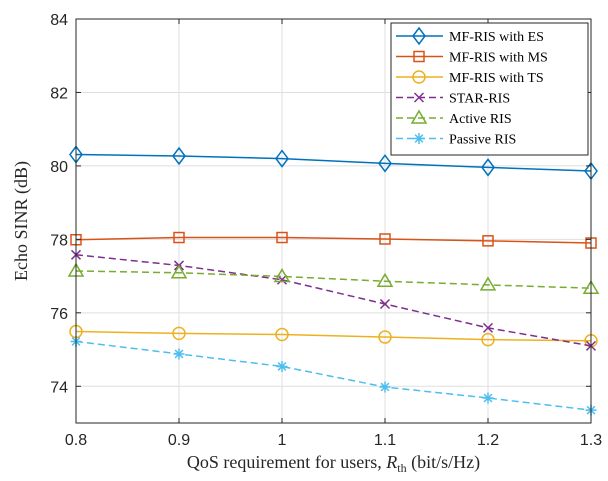 The height and width of the screenshot is (481, 608). I want to click on legend-marker-passive-ris, so click(419, 138).